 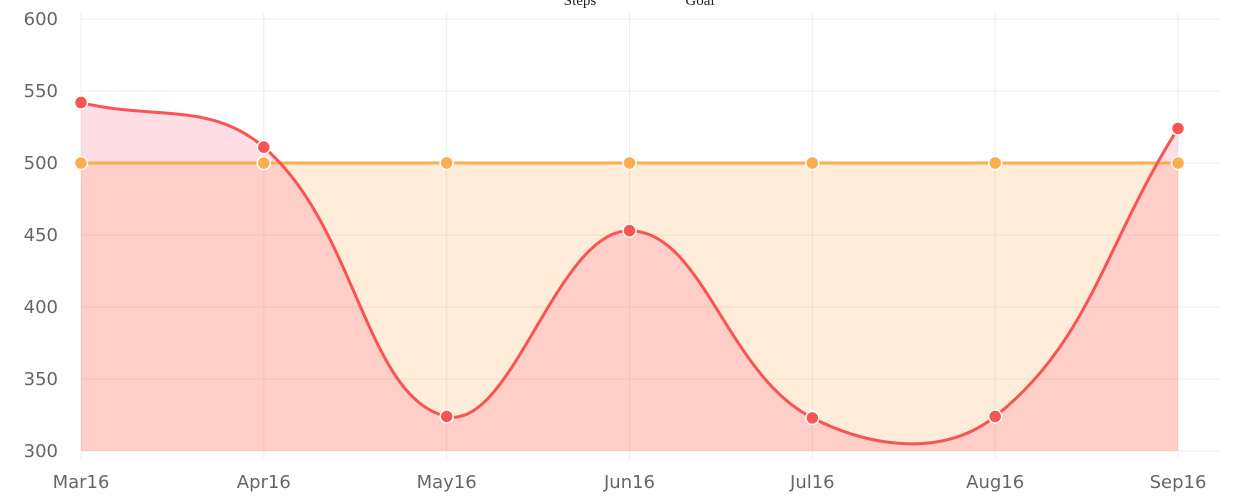 What do you see at coordinates (81, 482) in the screenshot?
I see `x-tick-label: Mar16` at bounding box center [81, 482].